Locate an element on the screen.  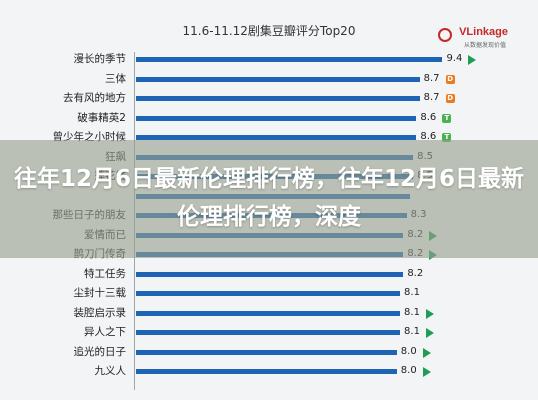
value-label: 8.2 is located at coordinates (415, 273).